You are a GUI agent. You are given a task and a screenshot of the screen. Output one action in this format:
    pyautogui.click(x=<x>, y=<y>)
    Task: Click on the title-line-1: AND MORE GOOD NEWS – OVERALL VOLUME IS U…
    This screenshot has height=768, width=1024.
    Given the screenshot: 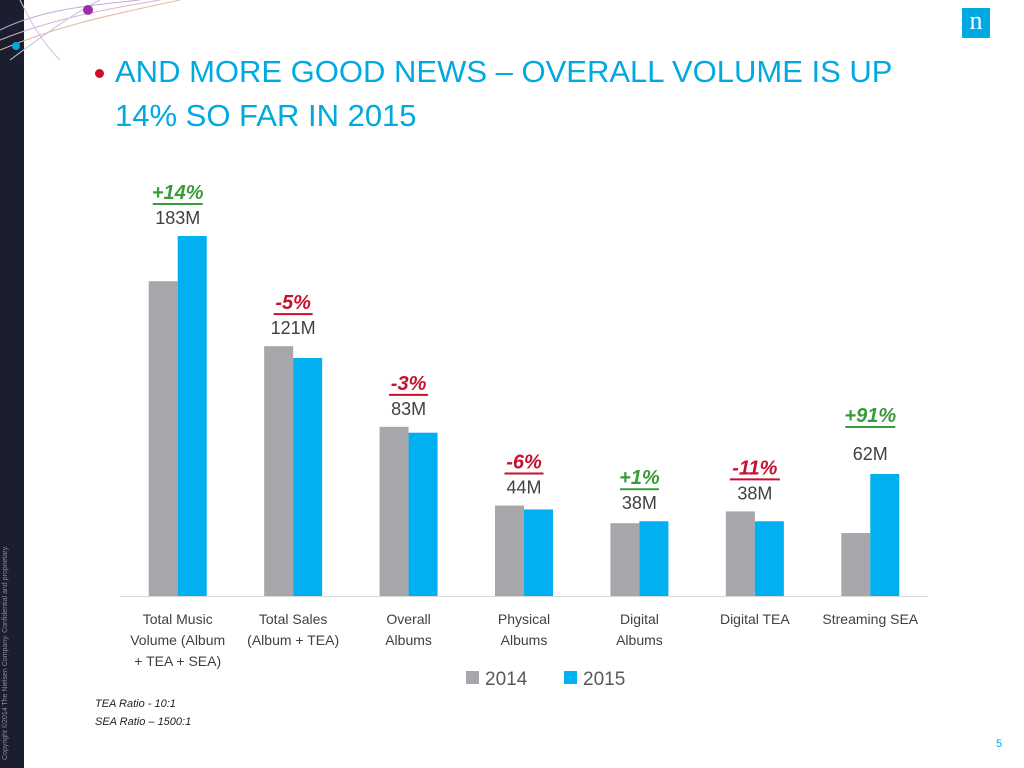 What is the action you would take?
    pyautogui.click(x=504, y=71)
    